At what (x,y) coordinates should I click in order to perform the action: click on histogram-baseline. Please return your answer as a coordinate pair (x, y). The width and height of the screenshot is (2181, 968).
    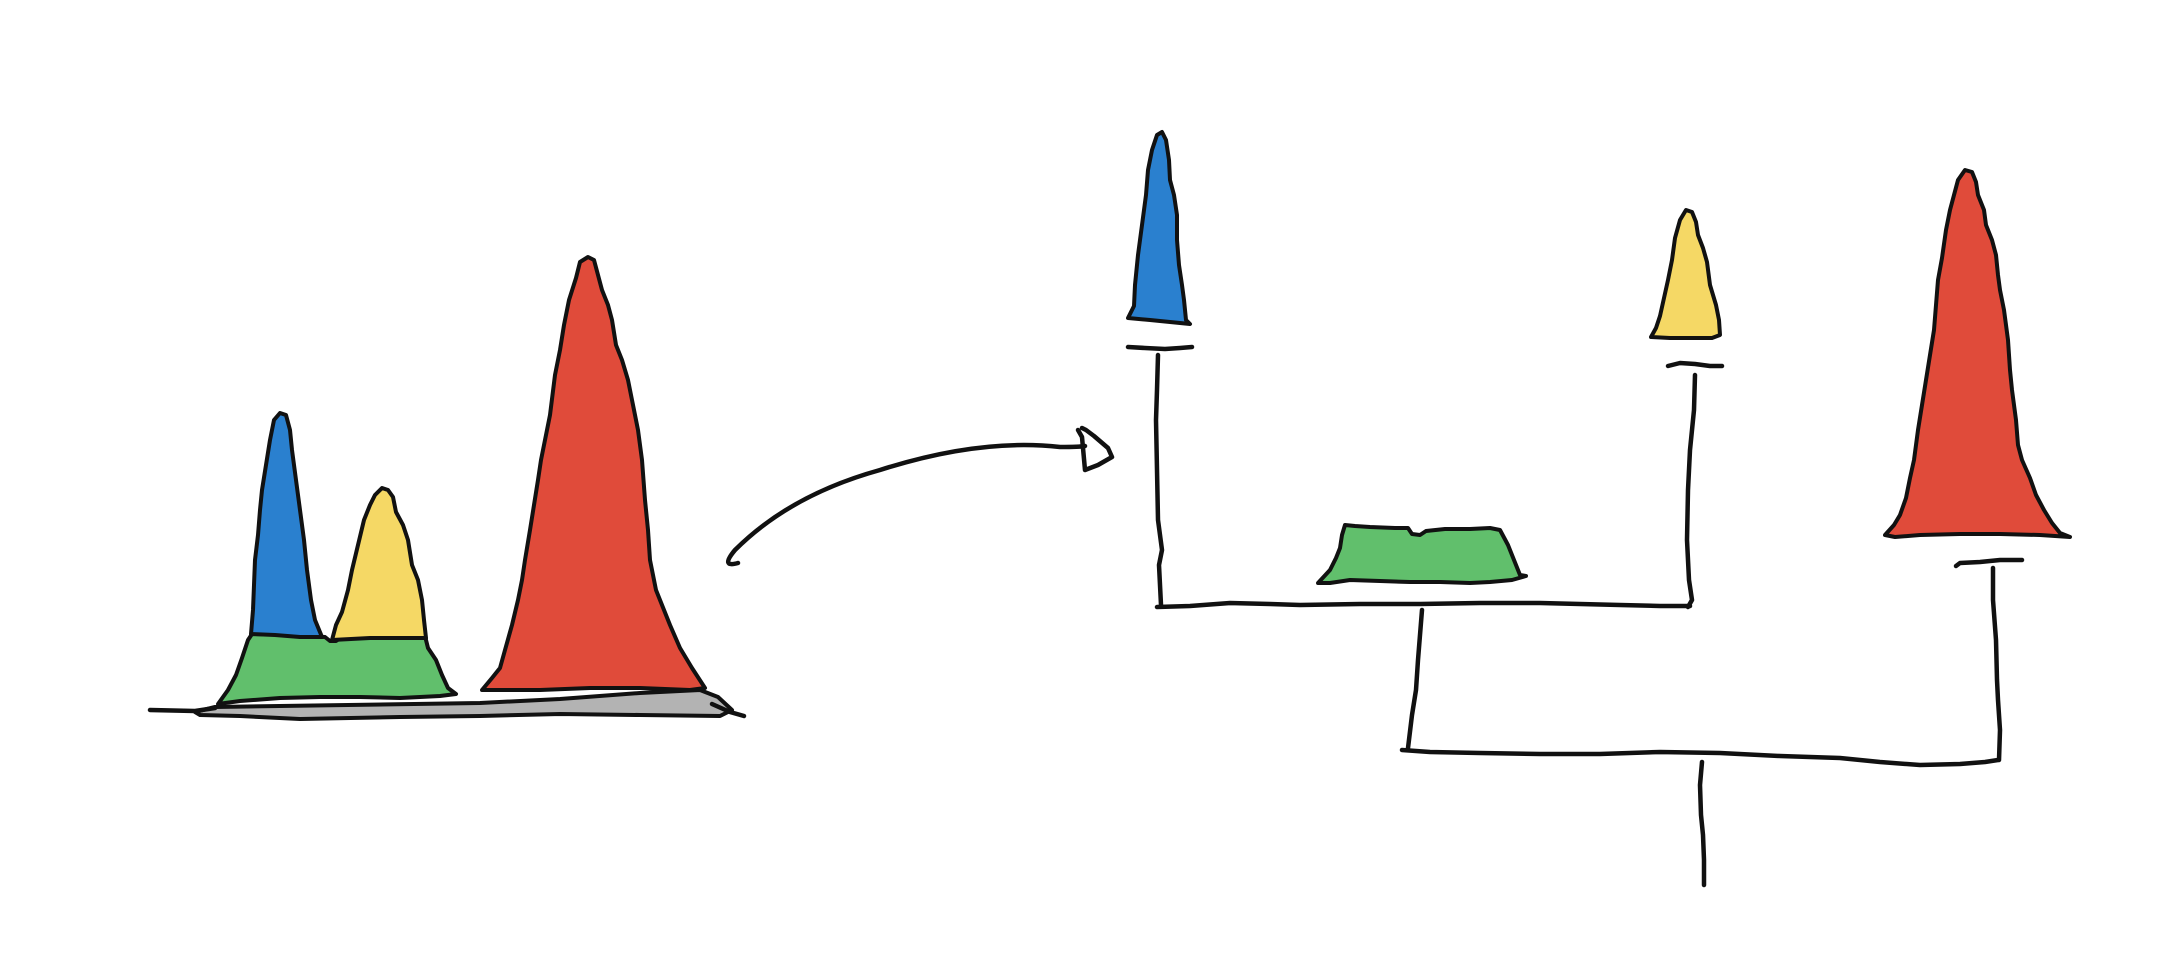
    Looking at the image, I should click on (182, 709).